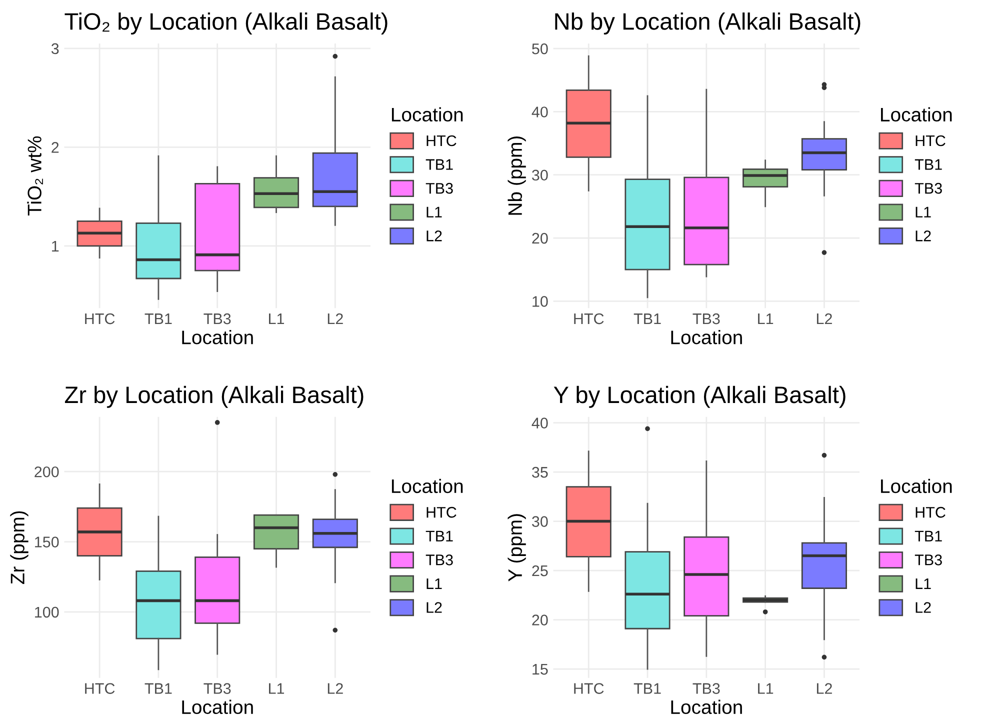 The image size is (988, 725). I want to click on y-axis-title: TiO₂ wt%, so click(35, 176).